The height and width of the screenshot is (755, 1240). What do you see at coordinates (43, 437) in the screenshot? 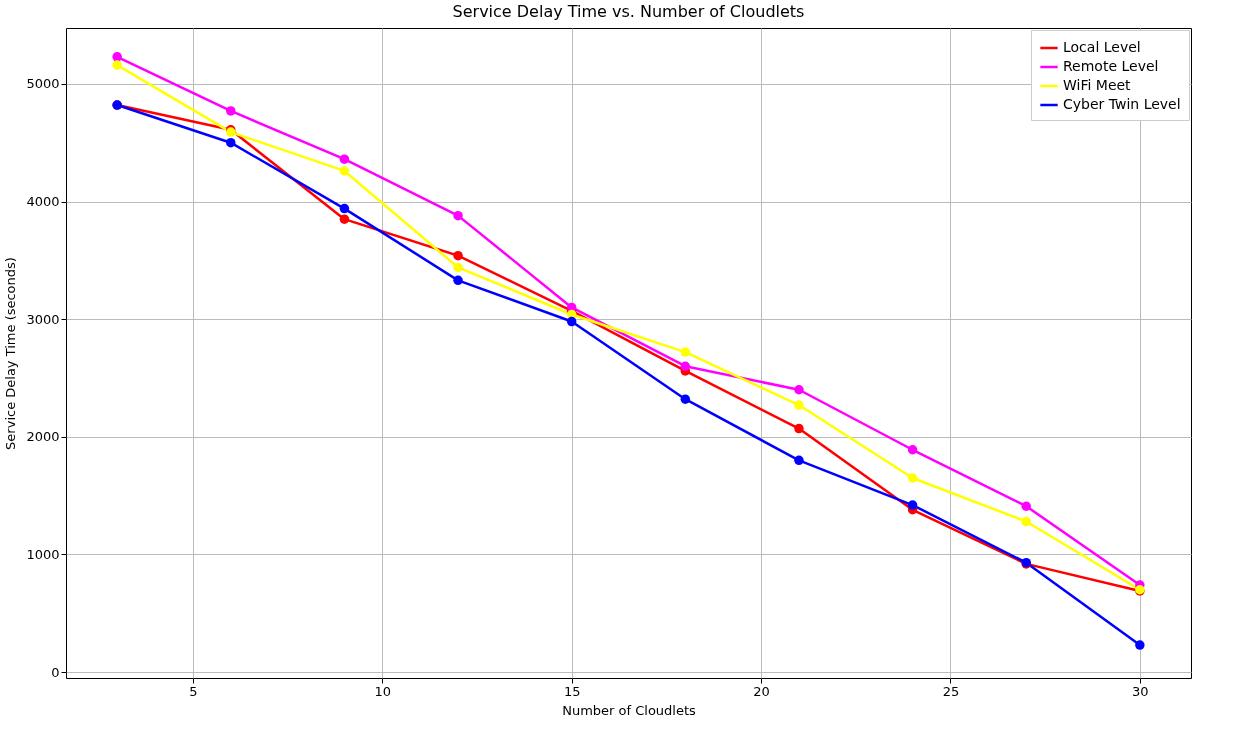
I see `y-tick-label: 2000` at bounding box center [43, 437].